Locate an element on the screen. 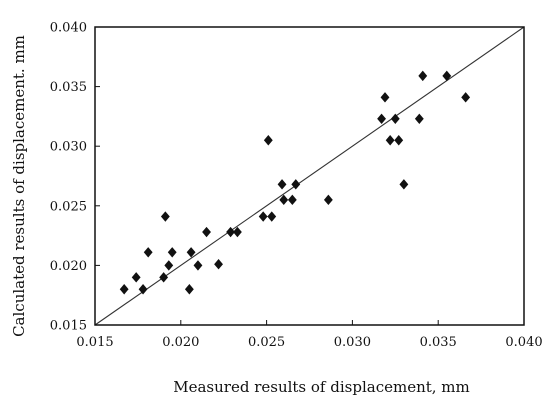  x-axis-title: Measured results of displacement, mm is located at coordinates (321, 387).